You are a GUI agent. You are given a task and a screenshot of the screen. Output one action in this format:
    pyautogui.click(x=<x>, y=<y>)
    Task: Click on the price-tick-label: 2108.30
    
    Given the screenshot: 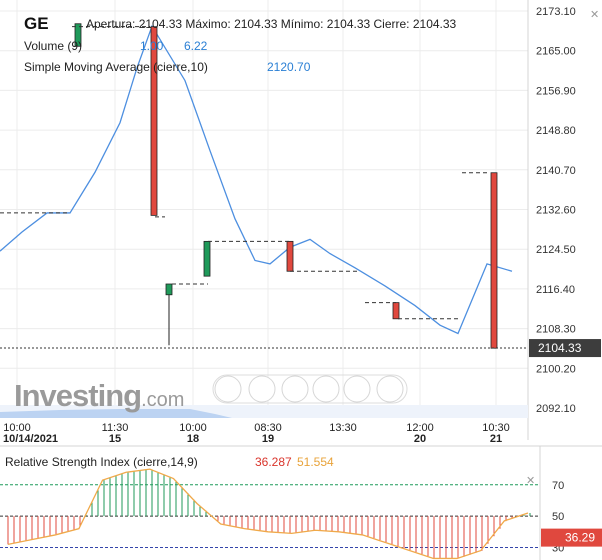 What is the action you would take?
    pyautogui.click(x=556, y=330)
    